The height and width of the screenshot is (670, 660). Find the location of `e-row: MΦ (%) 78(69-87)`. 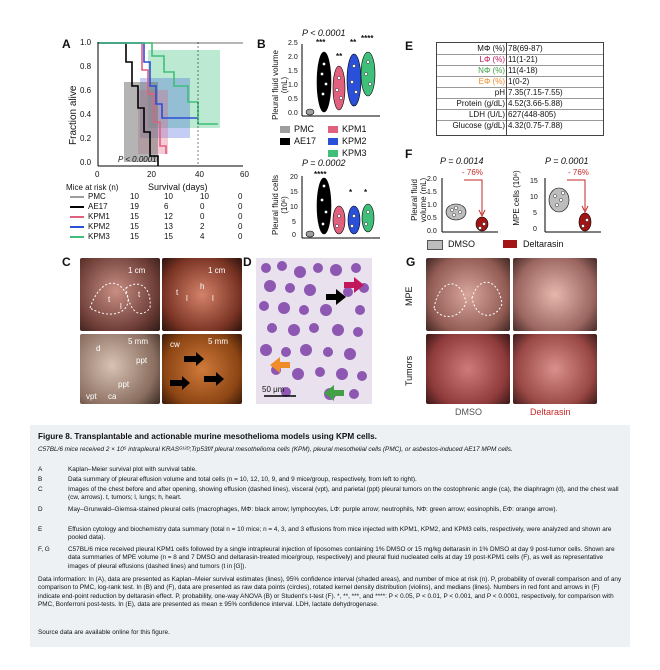

e-row: MΦ (%) 78(69-87) is located at coordinates (520, 49).